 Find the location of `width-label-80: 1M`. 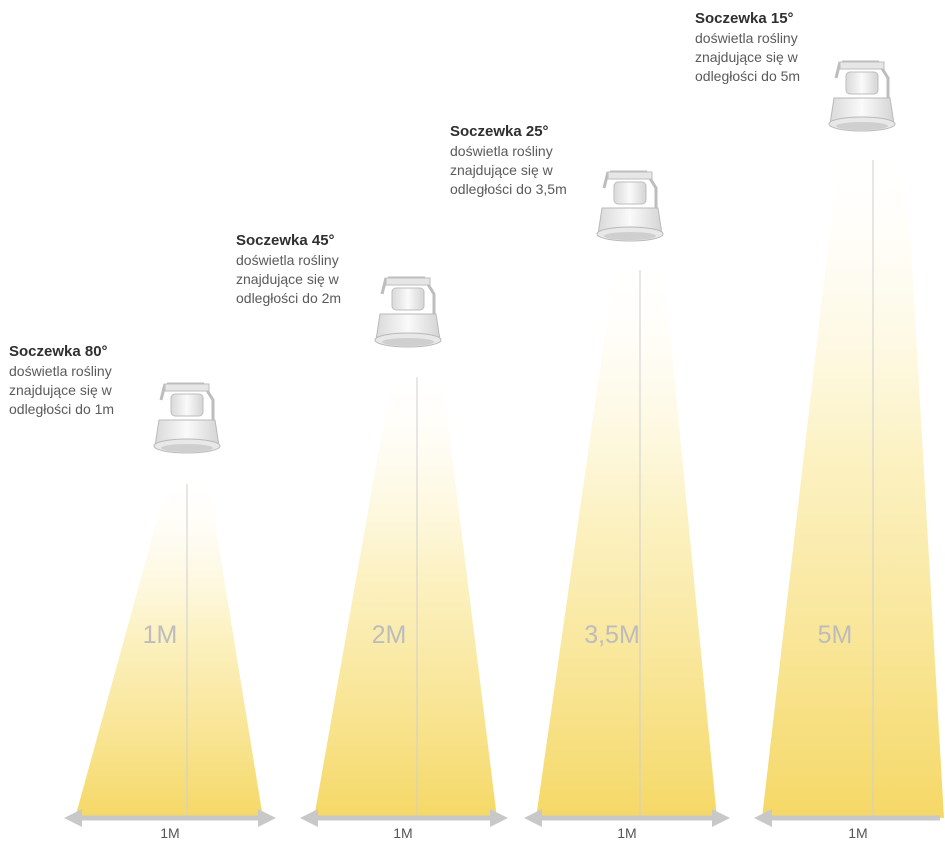

width-label-80: 1M is located at coordinates (169, 833).